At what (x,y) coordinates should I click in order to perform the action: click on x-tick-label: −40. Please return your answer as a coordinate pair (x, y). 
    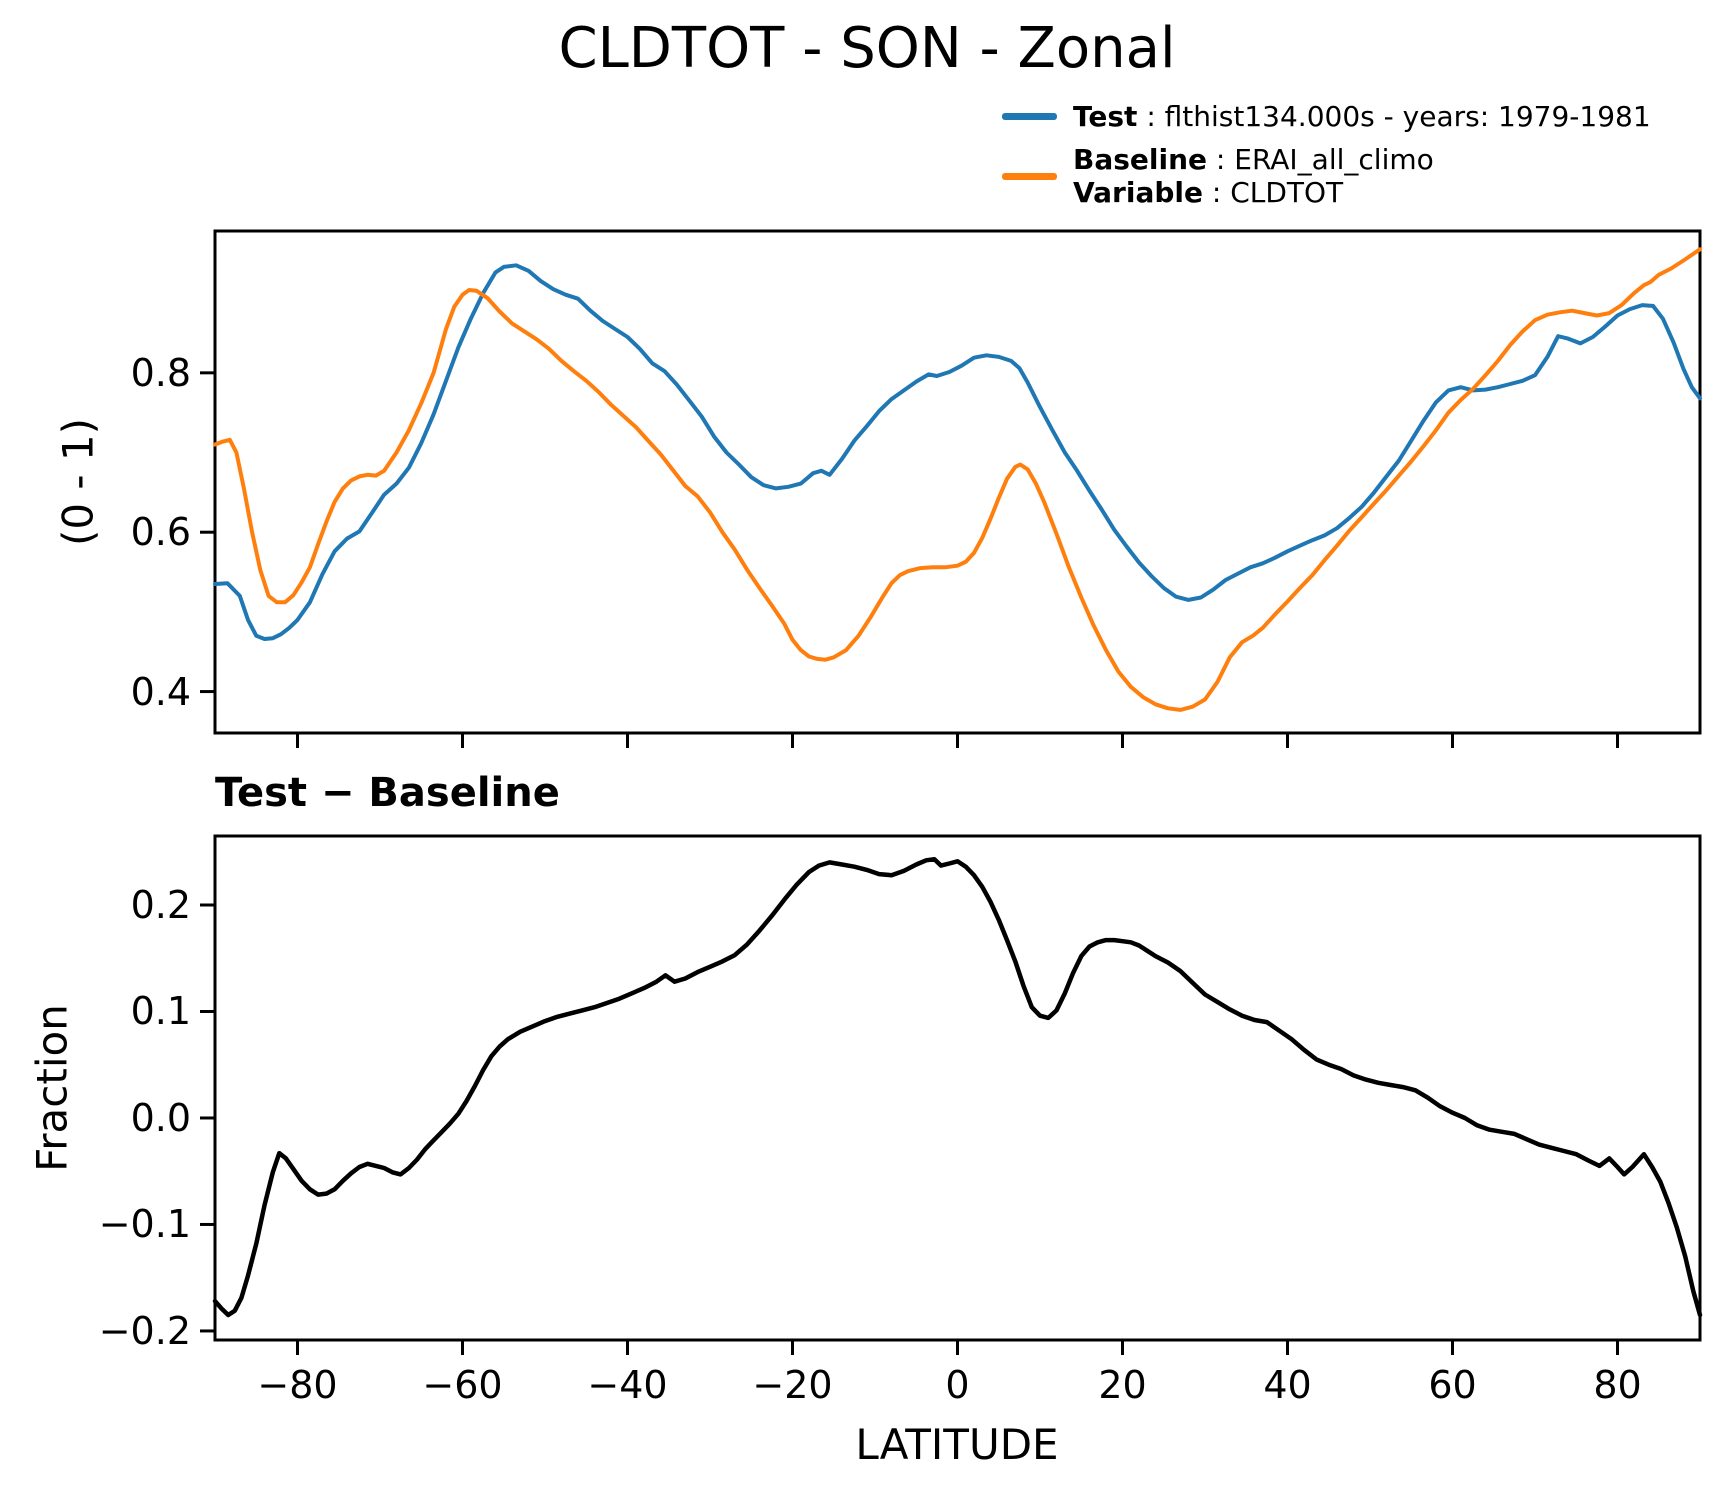
    Looking at the image, I should click on (627, 1385).